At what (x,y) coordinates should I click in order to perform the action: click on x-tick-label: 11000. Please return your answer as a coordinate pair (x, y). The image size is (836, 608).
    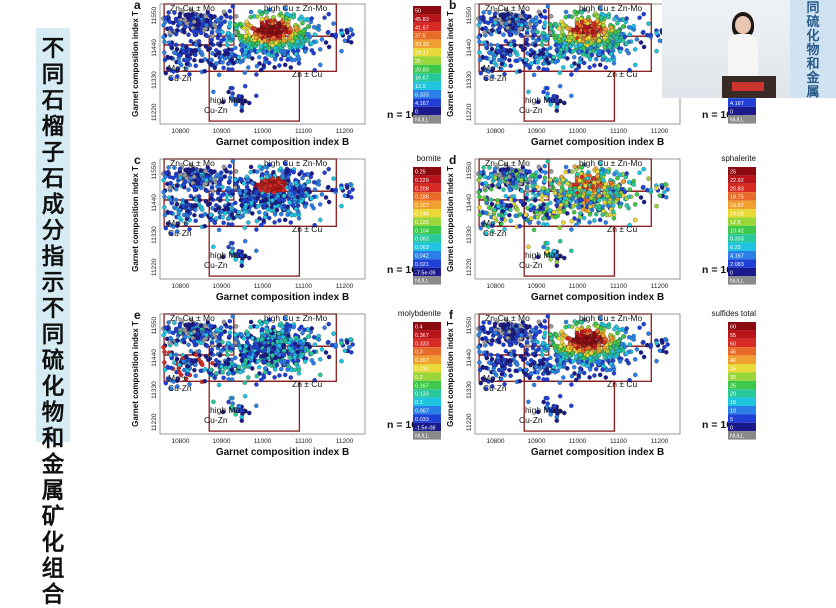
    Looking at the image, I should click on (578, 131).